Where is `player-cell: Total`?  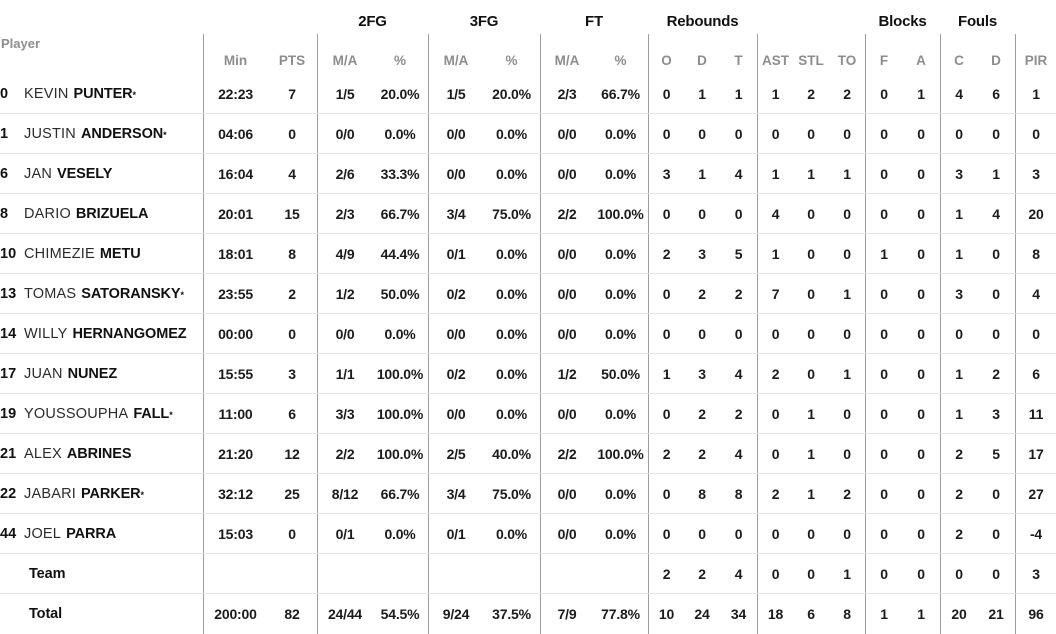 player-cell: Total is located at coordinates (101, 614).